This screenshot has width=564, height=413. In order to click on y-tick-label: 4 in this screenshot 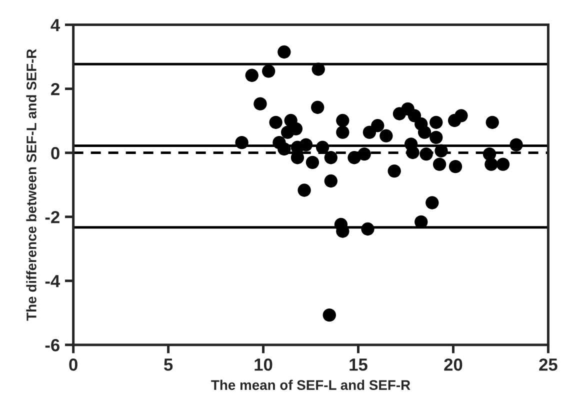, I will do `click(55, 25)`.